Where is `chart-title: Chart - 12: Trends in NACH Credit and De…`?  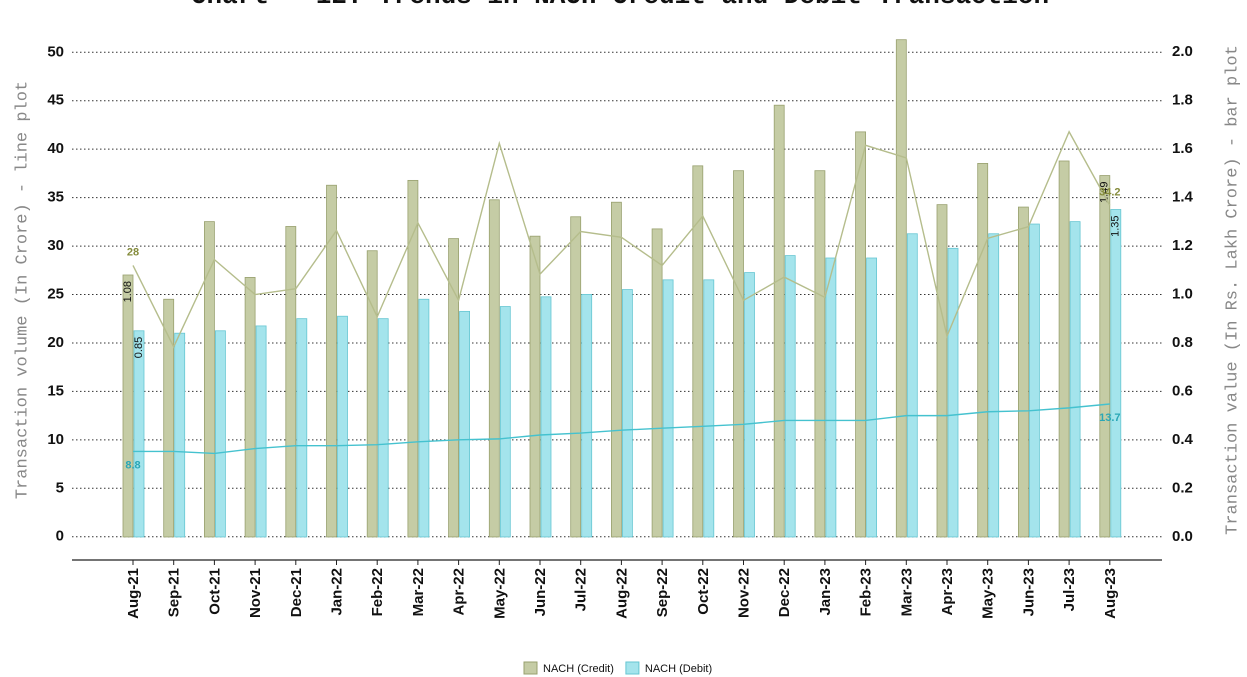
chart-title: Chart - 12: Trends in NACH Credit and De… is located at coordinates (620, 5).